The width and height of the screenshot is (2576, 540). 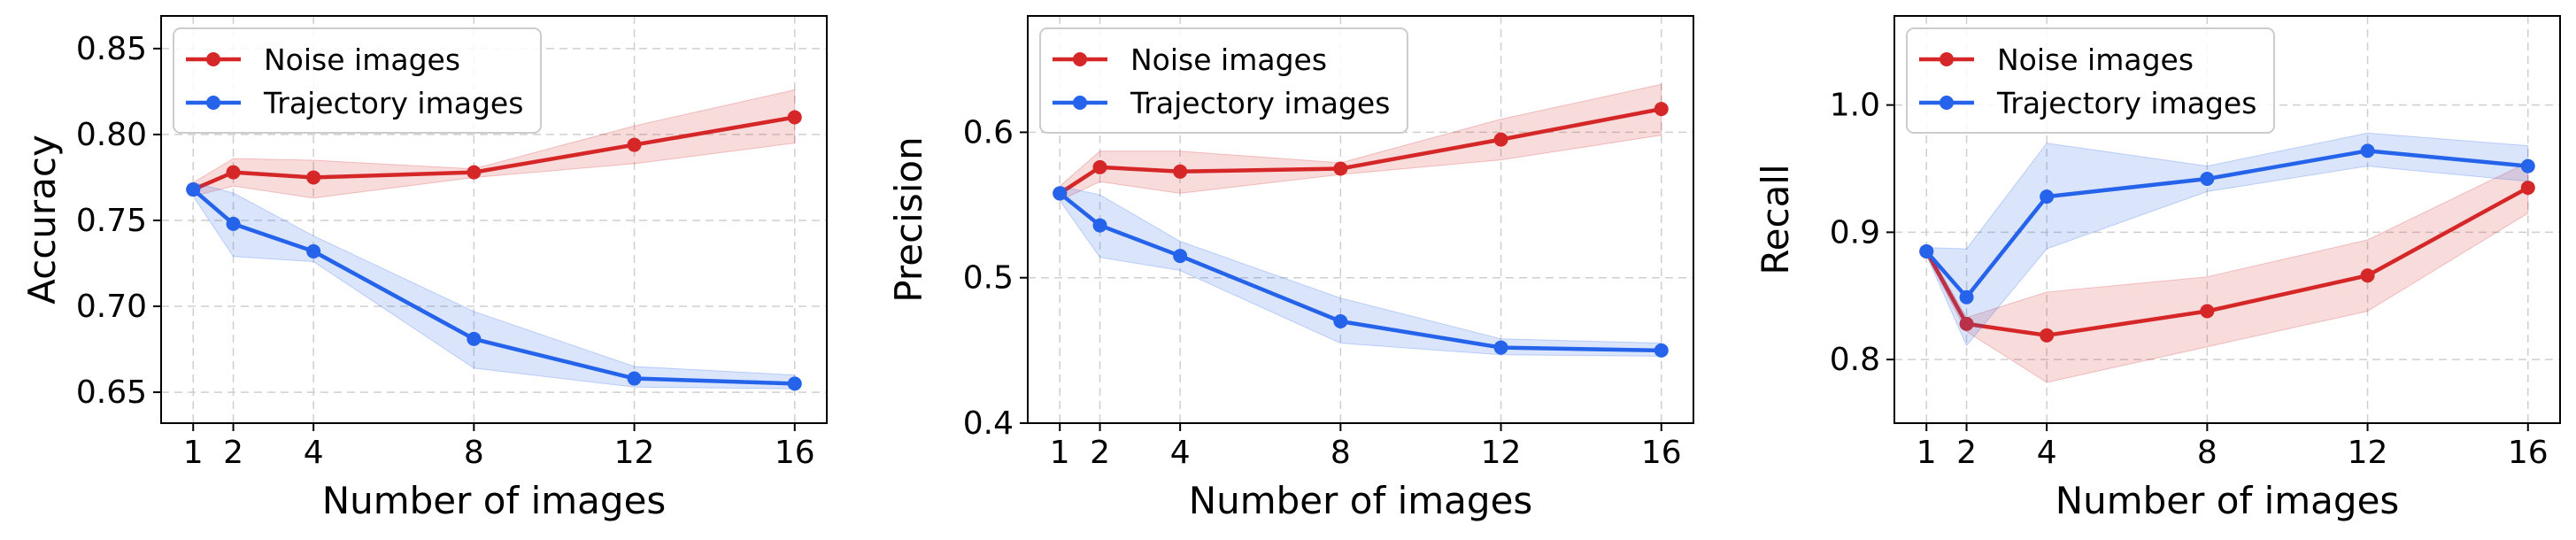 I want to click on y-axis-title: Recall, so click(x=1775, y=219).